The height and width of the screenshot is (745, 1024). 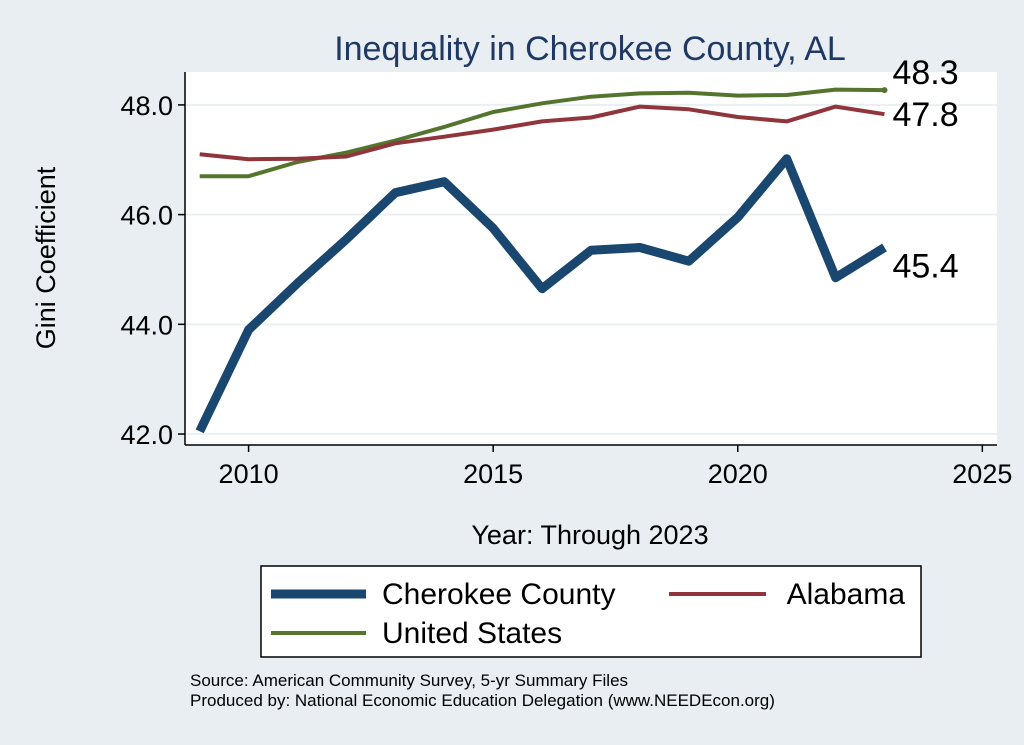 What do you see at coordinates (925, 267) in the screenshot?
I see `end-label-cherokee-county: 45.4` at bounding box center [925, 267].